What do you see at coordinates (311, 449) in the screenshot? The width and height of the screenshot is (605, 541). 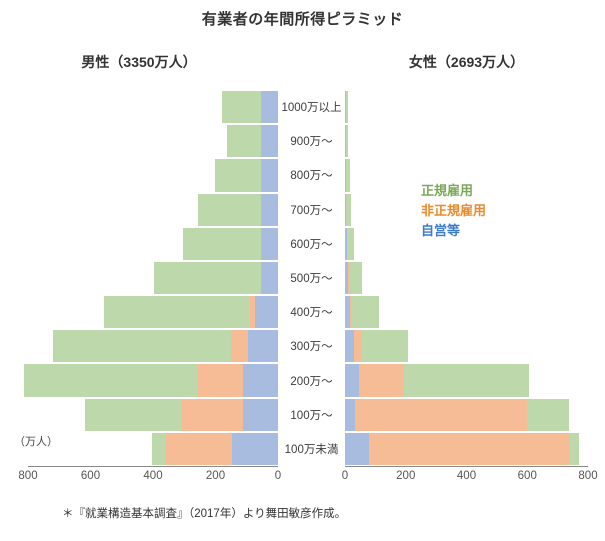 I see `category-label: 100万未満` at bounding box center [311, 449].